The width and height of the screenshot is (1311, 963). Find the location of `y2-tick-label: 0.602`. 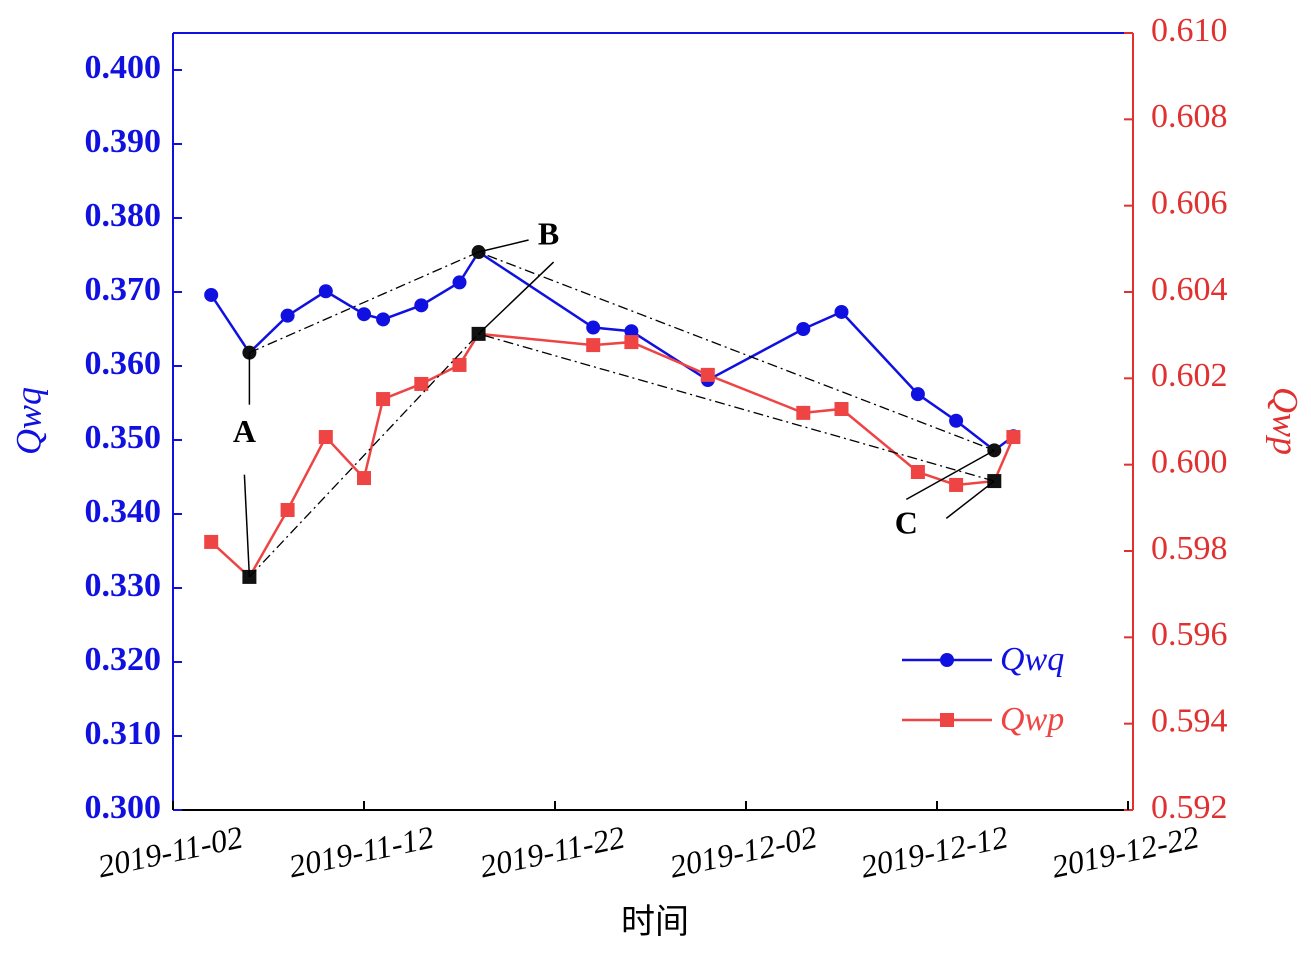

y2-tick-label: 0.602 is located at coordinates (1189, 375).